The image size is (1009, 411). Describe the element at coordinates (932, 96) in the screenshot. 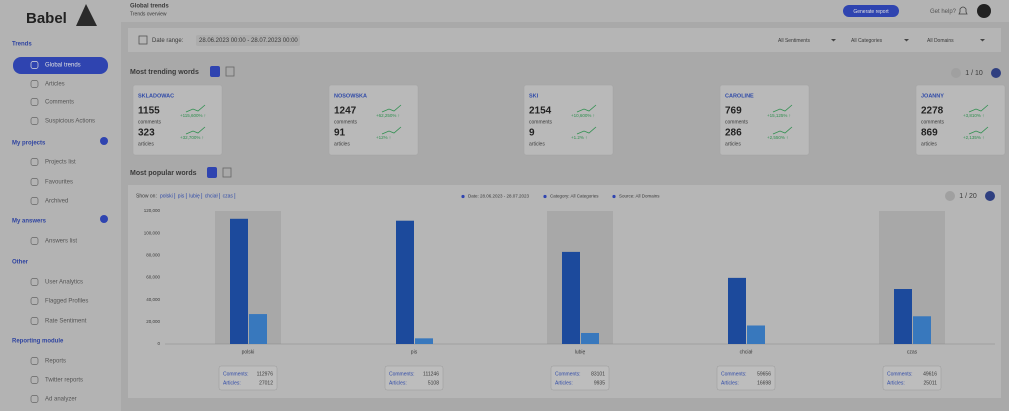

I see `trend-word: JOANNY` at that location.